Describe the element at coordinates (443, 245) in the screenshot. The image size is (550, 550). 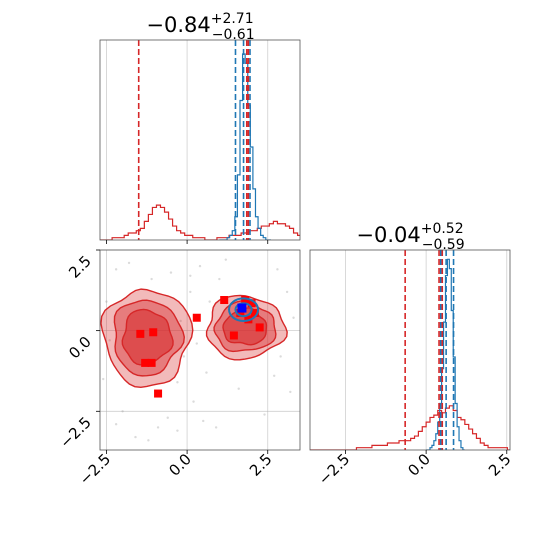
I see `title-minus-1: −0.59` at that location.